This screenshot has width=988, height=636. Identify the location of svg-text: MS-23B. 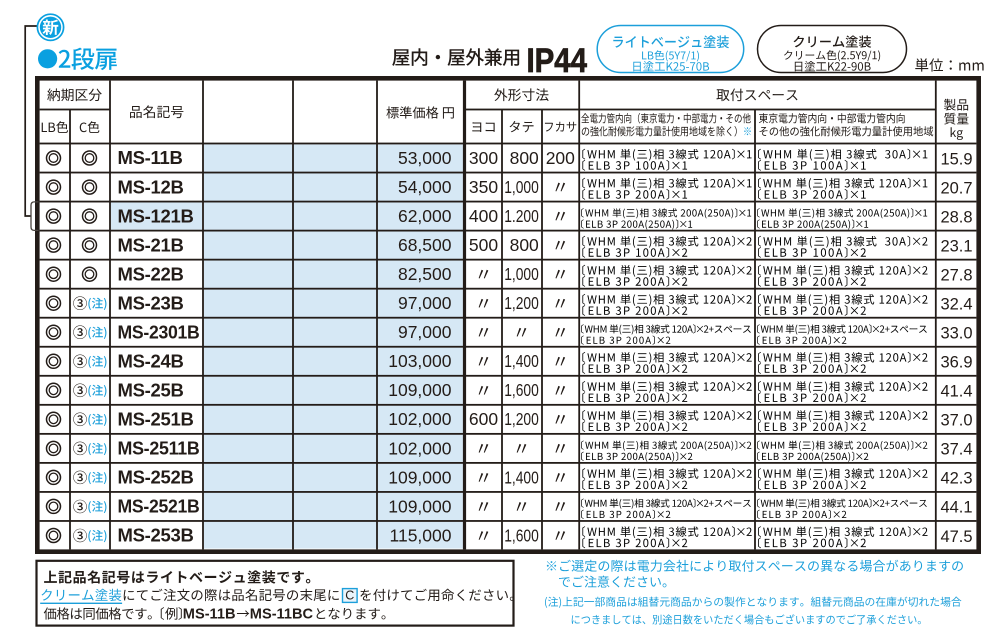
(151, 302).